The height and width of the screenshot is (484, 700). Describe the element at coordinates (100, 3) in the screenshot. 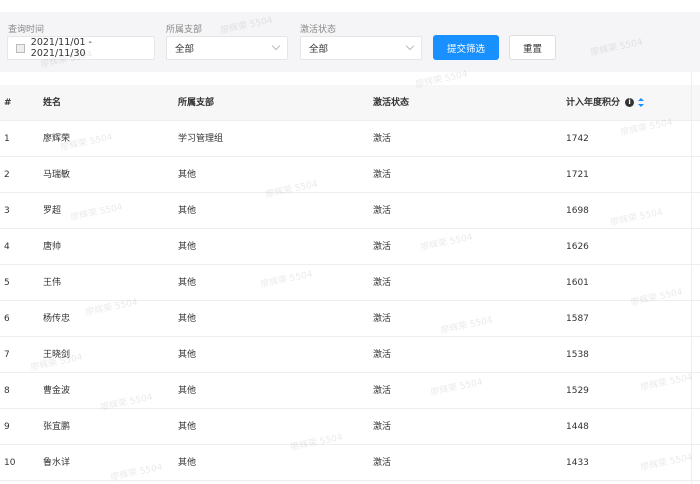

I see `notice-text-cutoff` at that location.